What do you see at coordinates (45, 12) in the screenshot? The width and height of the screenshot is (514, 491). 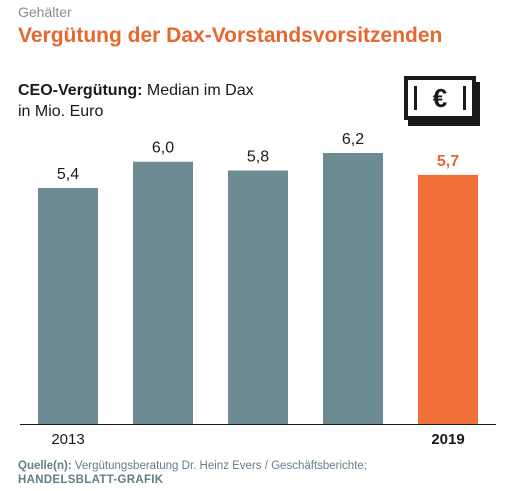 I see `kicker: Gehälter` at bounding box center [45, 12].